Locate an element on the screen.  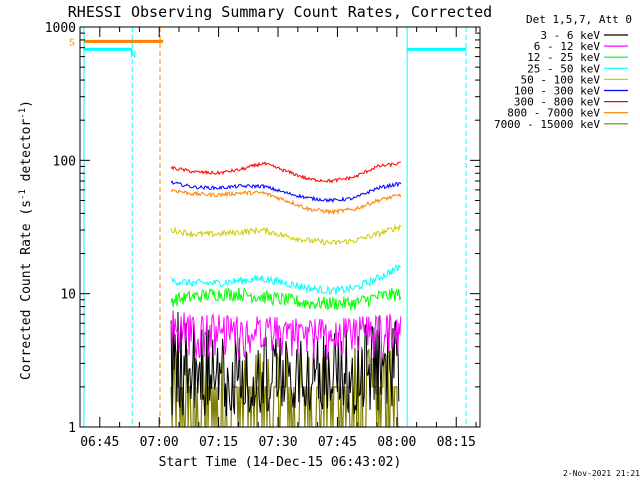
y-tick-label: 10 is located at coordinates (68, 295).